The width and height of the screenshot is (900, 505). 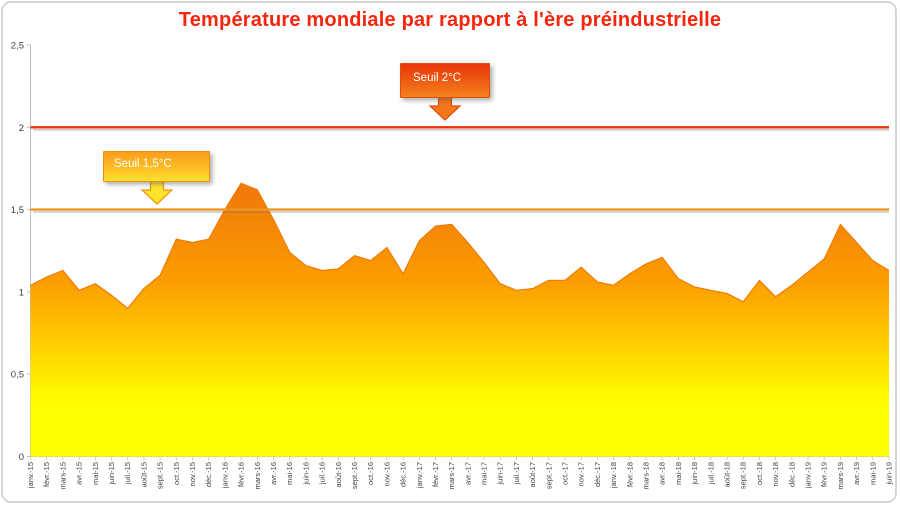 What do you see at coordinates (532, 474) in the screenshot?
I see `x-tick-label: août-17` at bounding box center [532, 474].